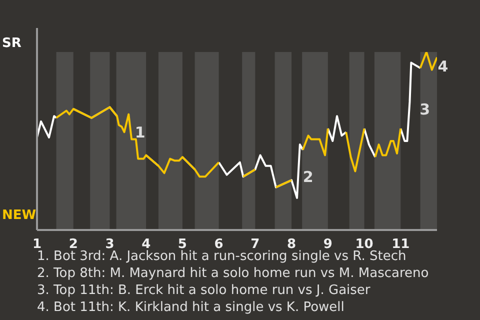 The width and height of the screenshot is (480, 320). What do you see at coordinates (140, 132) in the screenshot?
I see `annotation: 1` at bounding box center [140, 132].